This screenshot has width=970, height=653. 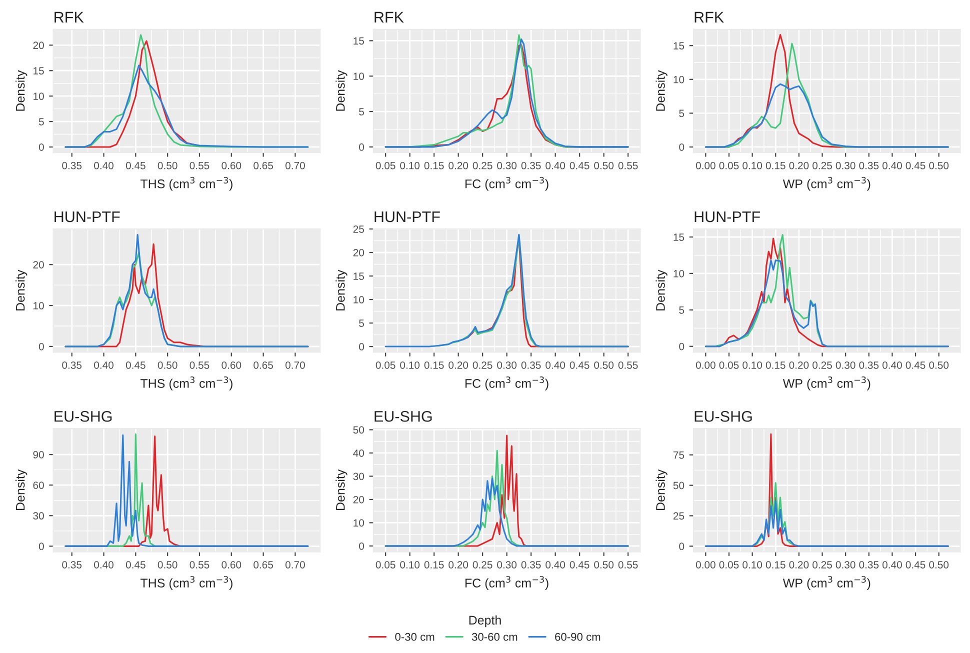 I want to click on legend-label: 60-90 cm, so click(x=577, y=636).